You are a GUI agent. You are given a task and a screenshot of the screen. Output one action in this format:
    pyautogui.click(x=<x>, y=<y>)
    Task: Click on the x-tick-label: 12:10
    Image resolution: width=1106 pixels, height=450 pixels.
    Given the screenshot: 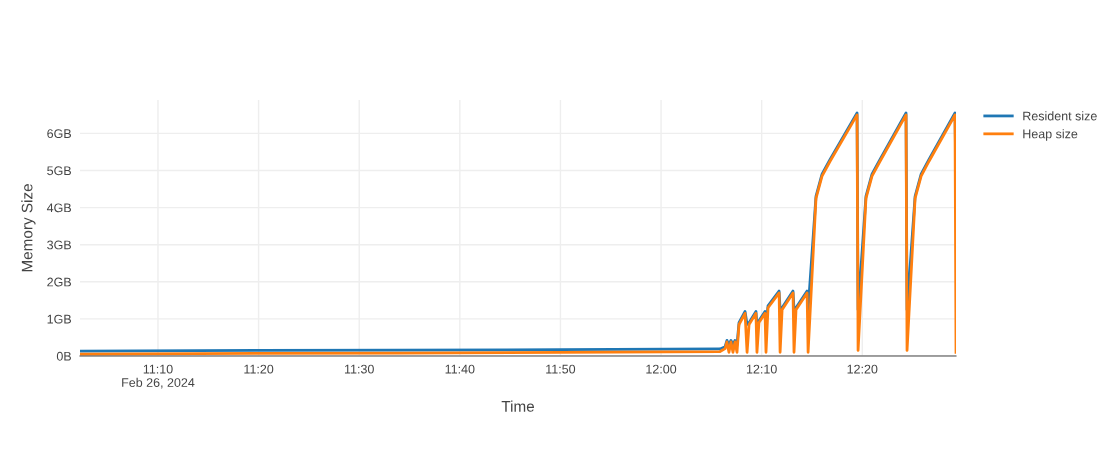 What is the action you would take?
    pyautogui.click(x=761, y=369)
    